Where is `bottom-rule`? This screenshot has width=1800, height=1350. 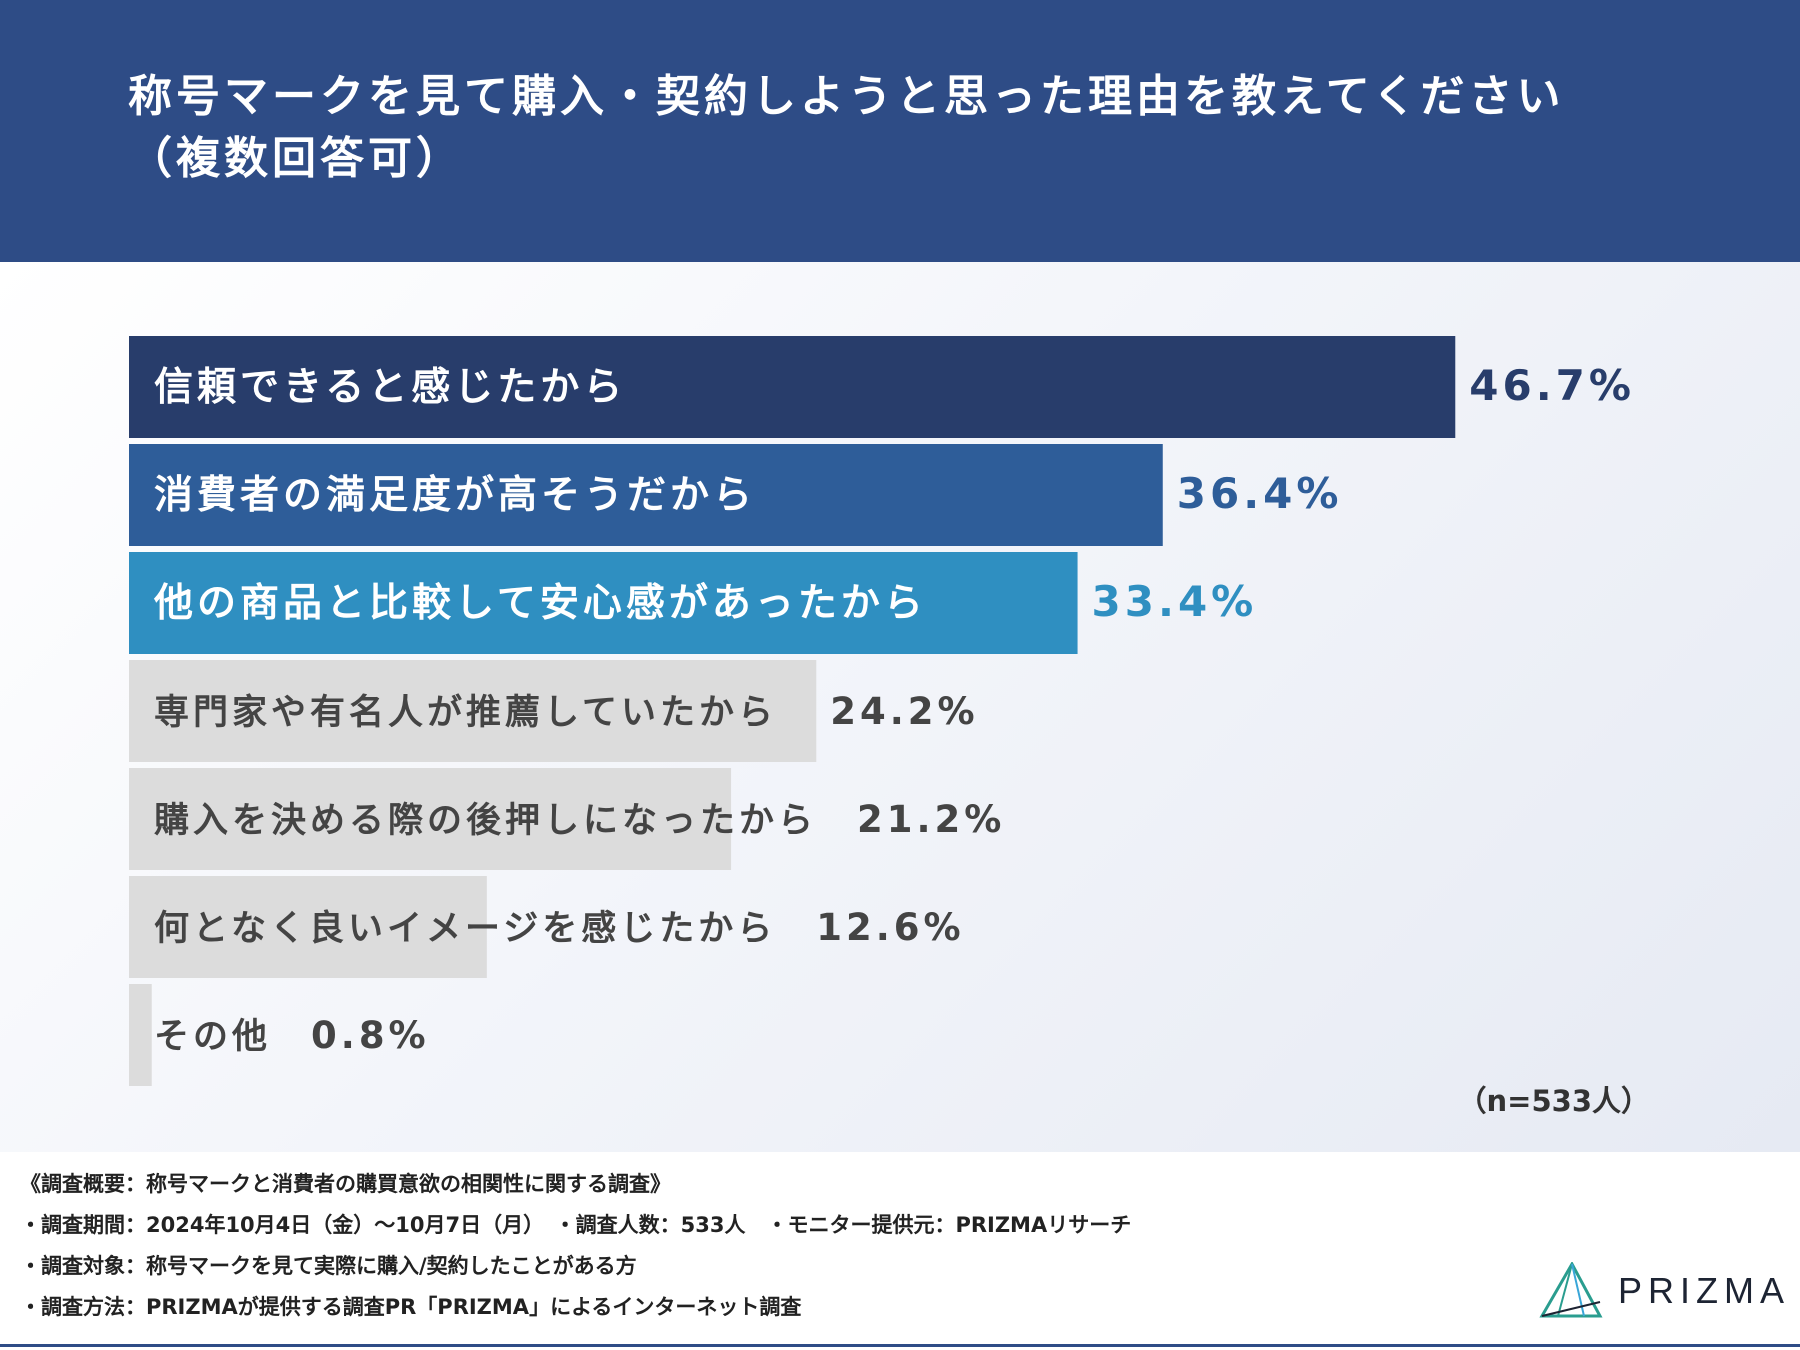 bottom-rule is located at coordinates (900, 1345).